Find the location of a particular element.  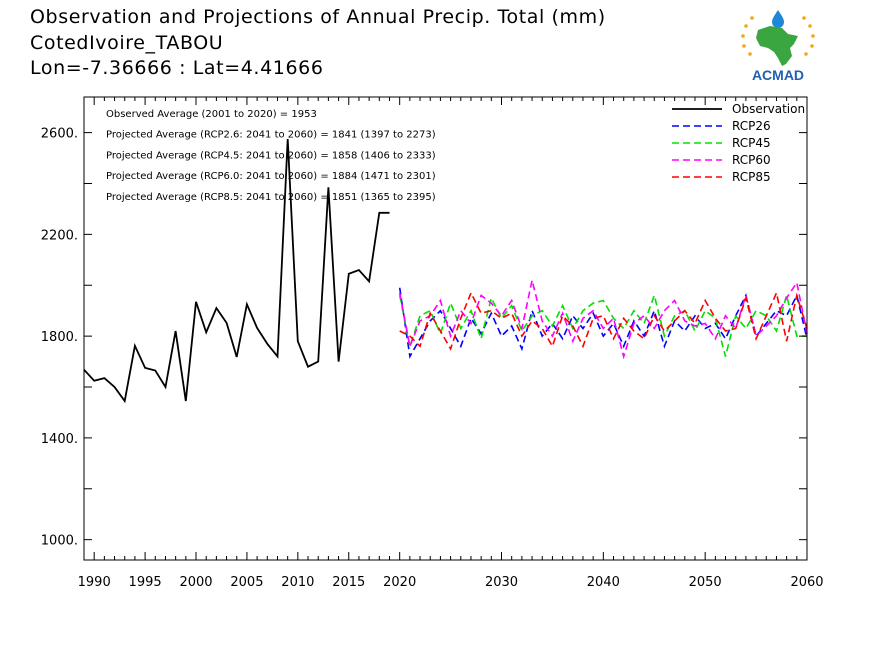

logo-stars-ring is located at coordinates (778, 36).